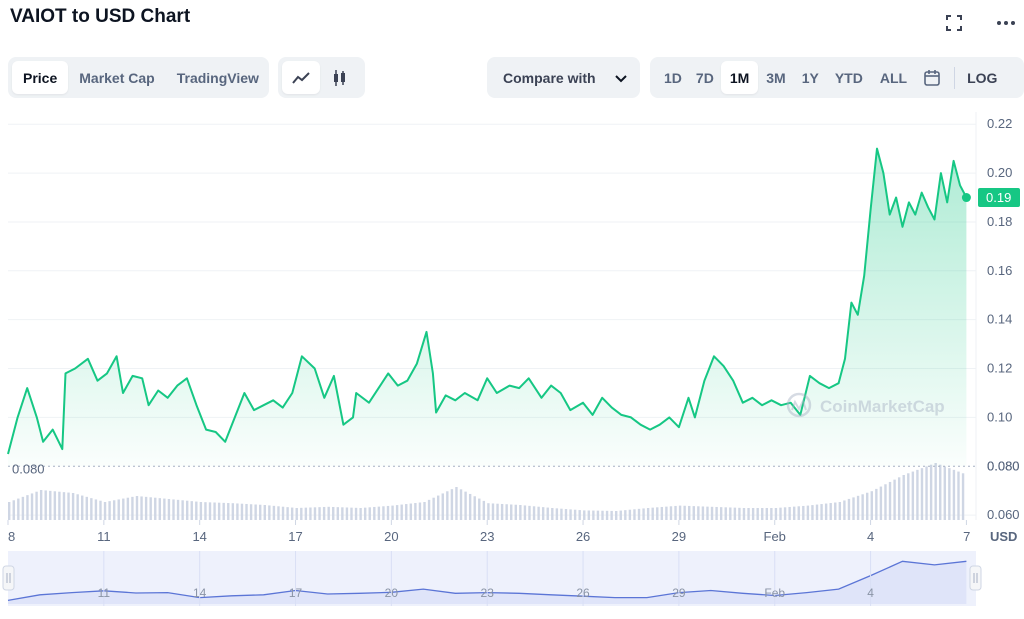 This screenshot has height=619, width=1024. What do you see at coordinates (40, 77) in the screenshot?
I see `tab-price: Price` at bounding box center [40, 77].